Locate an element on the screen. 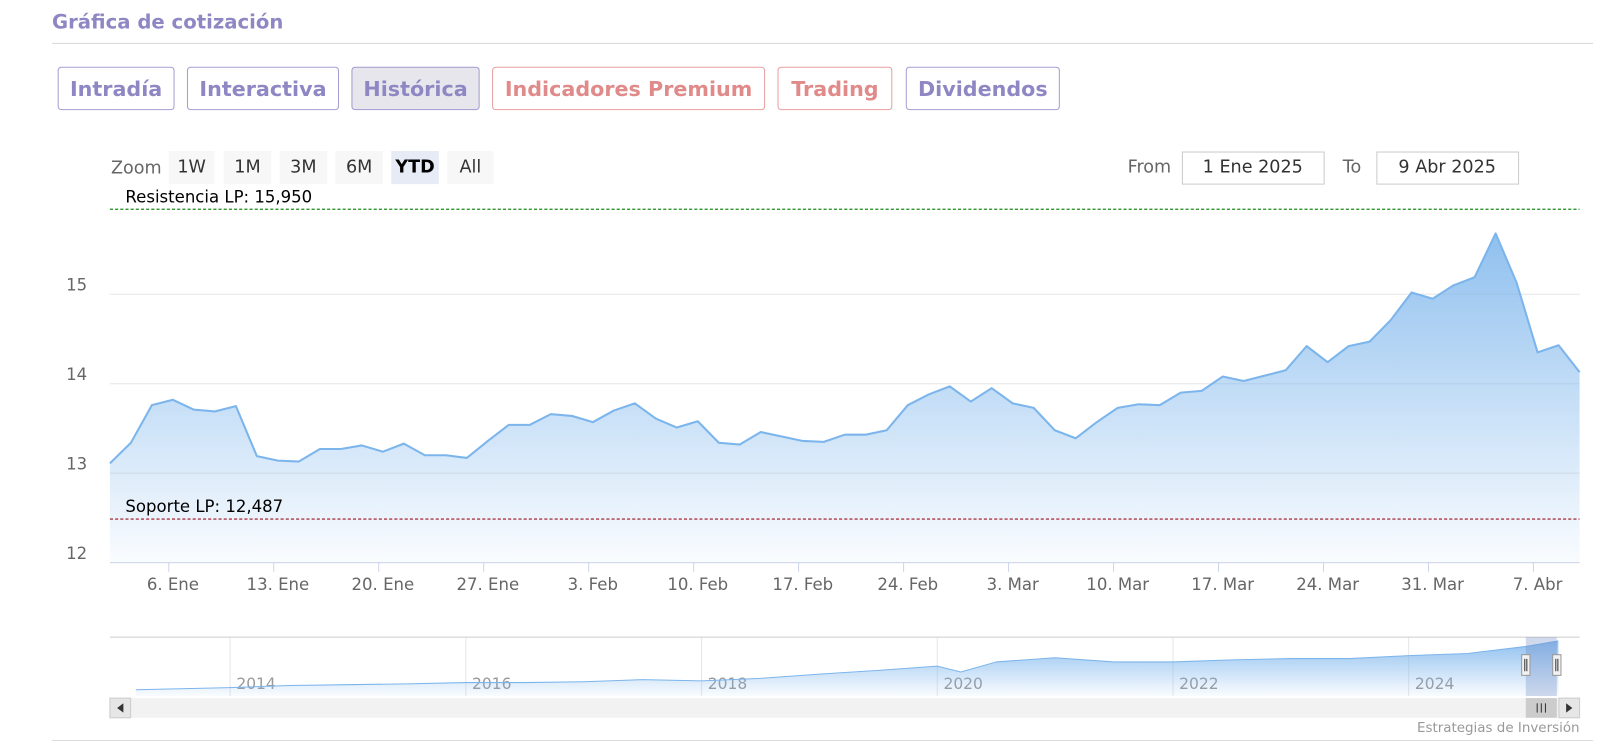  x-tick-label: 10. Feb is located at coordinates (697, 584).